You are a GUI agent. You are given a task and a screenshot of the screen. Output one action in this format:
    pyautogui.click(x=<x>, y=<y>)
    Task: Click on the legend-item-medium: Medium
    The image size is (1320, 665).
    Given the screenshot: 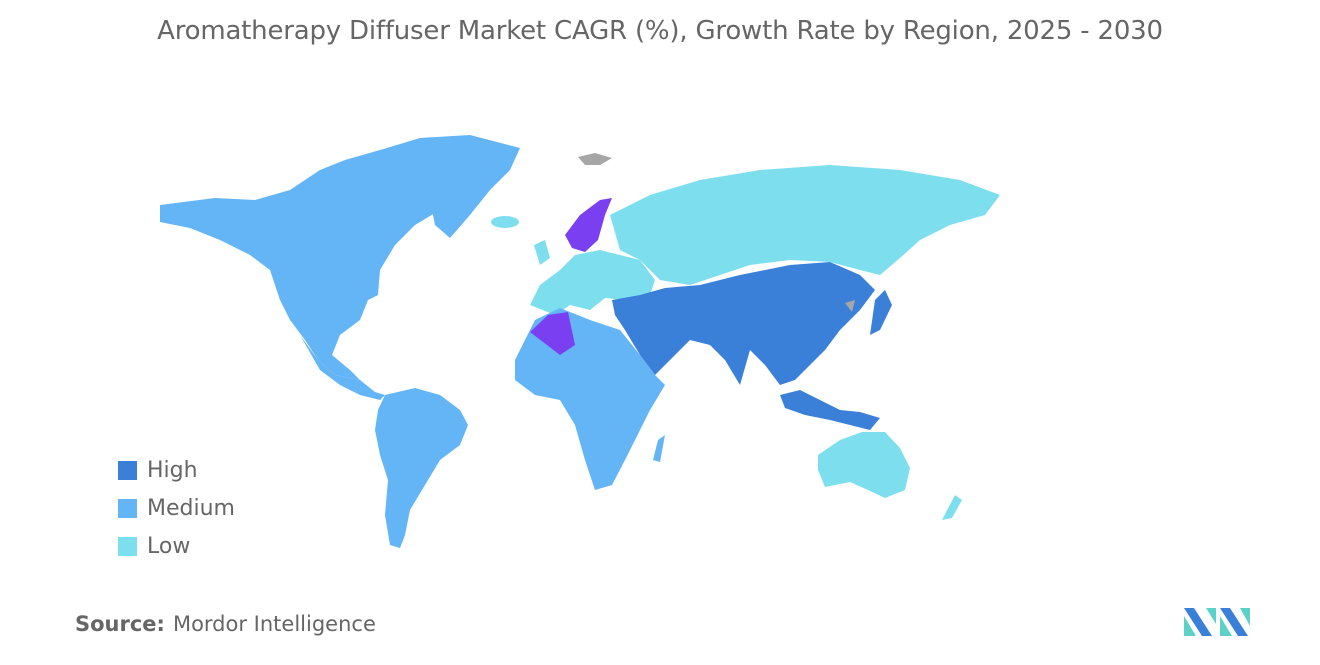 What is the action you would take?
    pyautogui.click(x=176, y=508)
    